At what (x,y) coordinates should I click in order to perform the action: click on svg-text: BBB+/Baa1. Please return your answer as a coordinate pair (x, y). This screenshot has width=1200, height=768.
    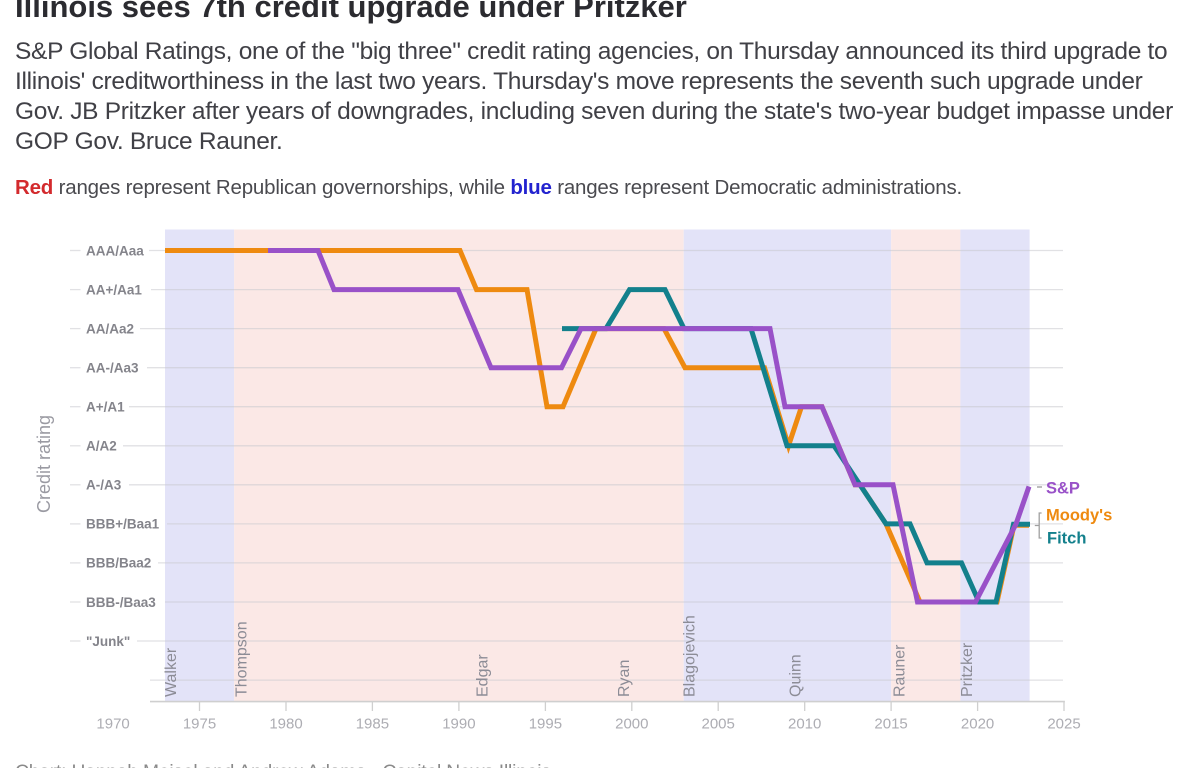
    Looking at the image, I should click on (123, 524).